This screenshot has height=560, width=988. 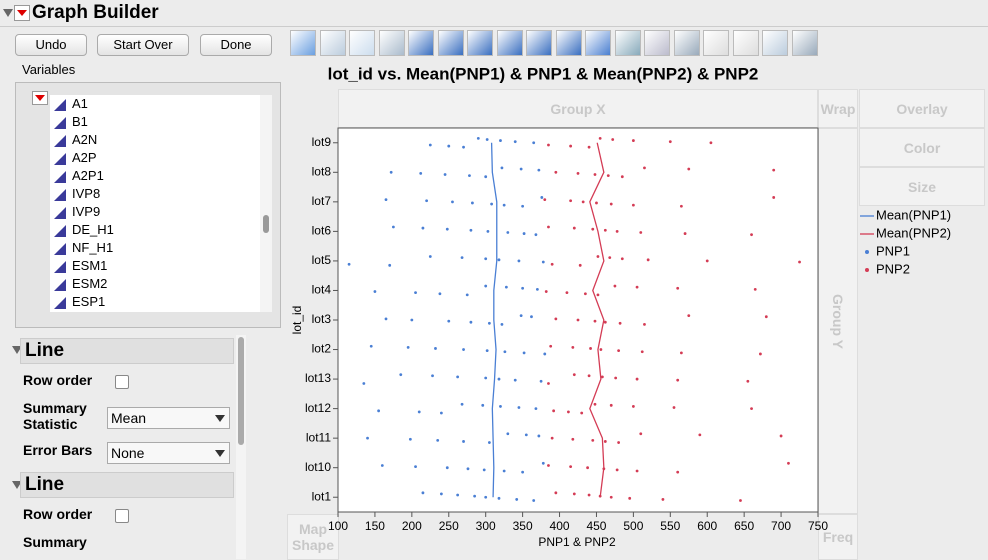 I want to click on button: Start Over, so click(x=143, y=45).